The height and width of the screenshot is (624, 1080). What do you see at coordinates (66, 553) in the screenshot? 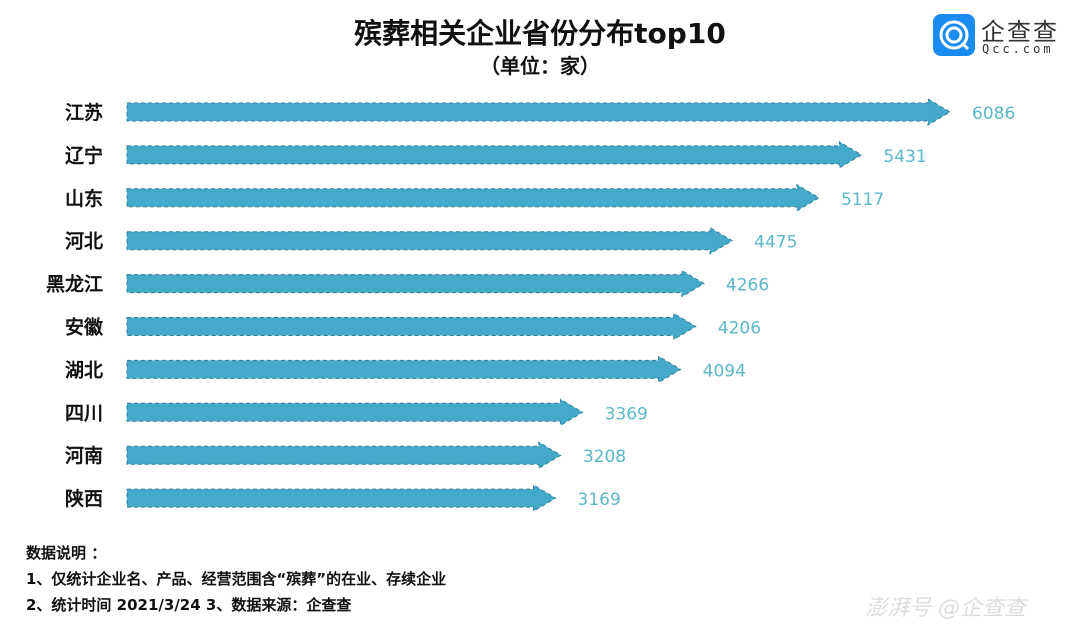
I see `notes-heading: 数据说明 ：` at bounding box center [66, 553].